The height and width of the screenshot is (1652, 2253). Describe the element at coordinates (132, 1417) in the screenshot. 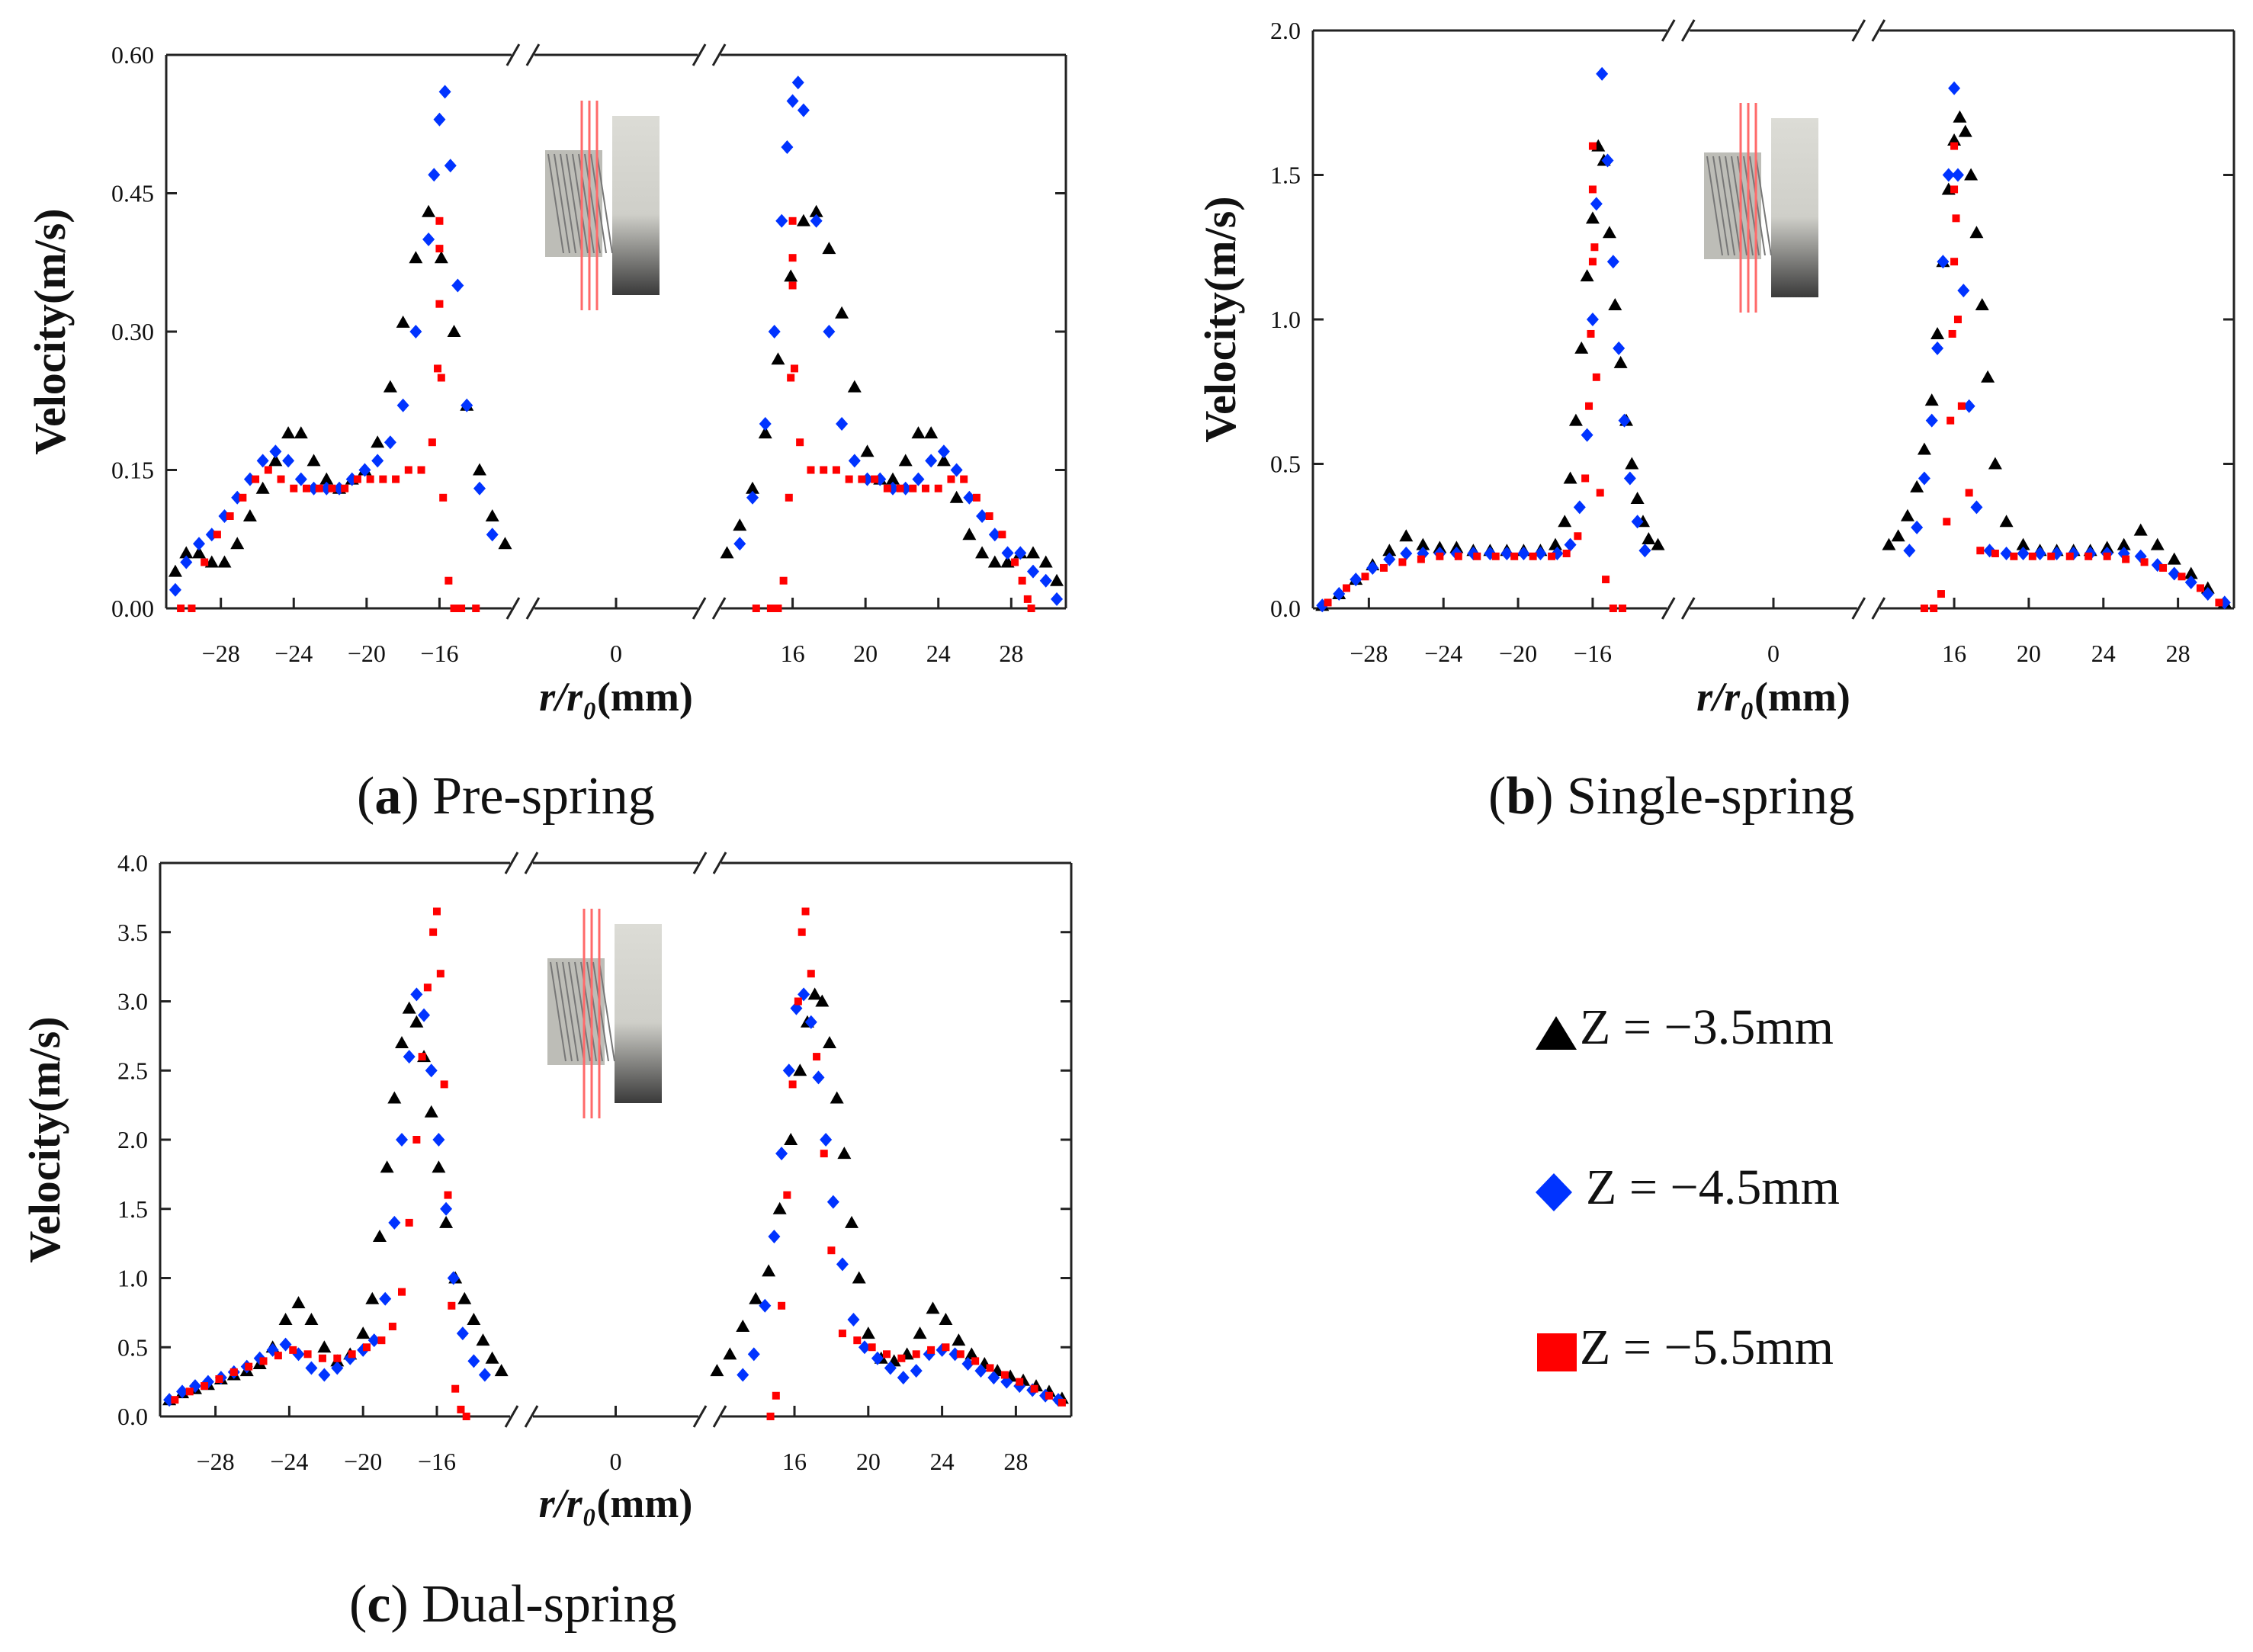

I see `y-tick-label: 0.0` at that location.